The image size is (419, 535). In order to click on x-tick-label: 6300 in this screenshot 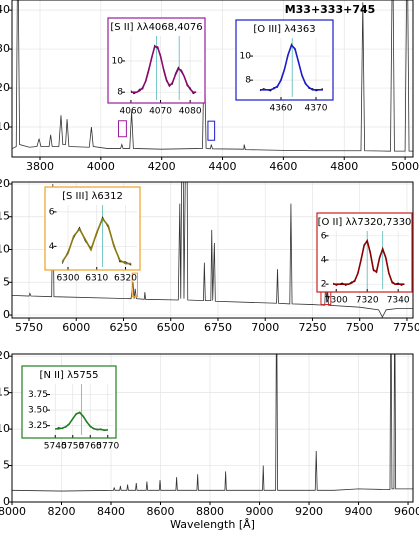, I will do `click(68, 279)`.